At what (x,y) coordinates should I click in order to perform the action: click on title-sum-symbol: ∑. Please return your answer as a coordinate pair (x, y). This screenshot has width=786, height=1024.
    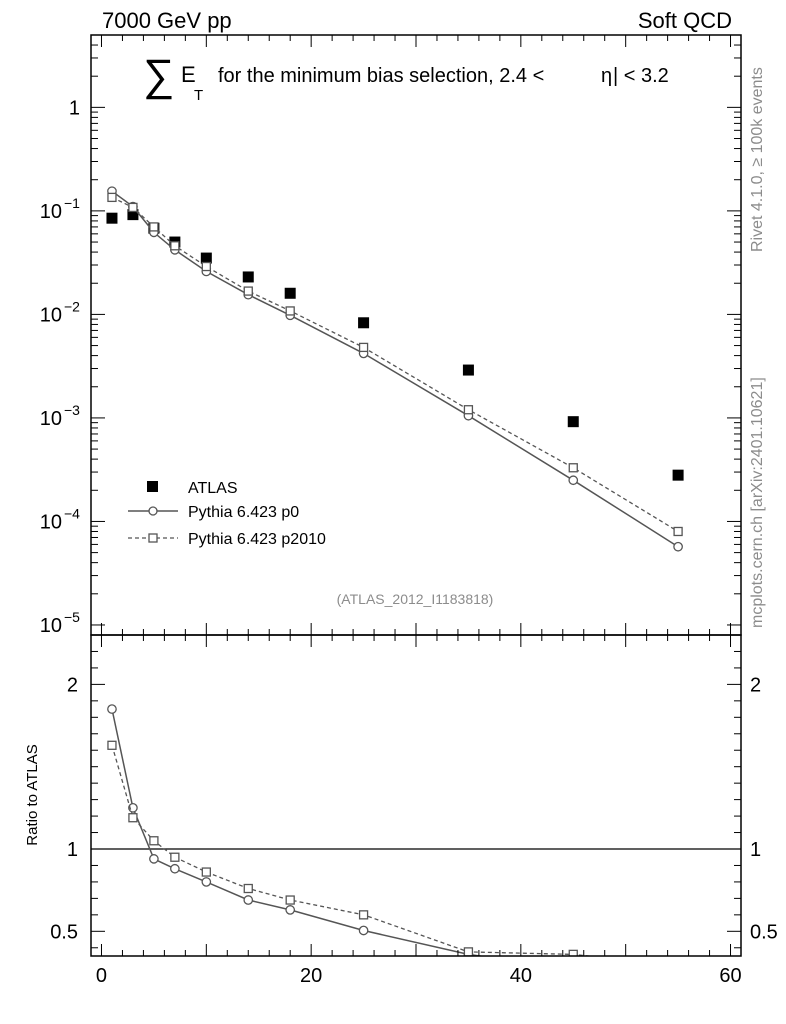
    Looking at the image, I should click on (158, 75).